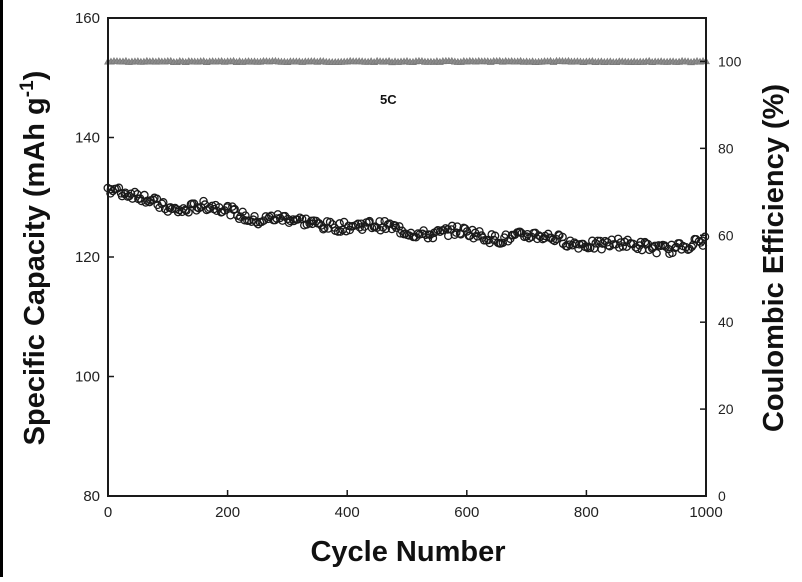  What do you see at coordinates (726, 148) in the screenshot?
I see `y-right-tick-label: 80` at bounding box center [726, 148].